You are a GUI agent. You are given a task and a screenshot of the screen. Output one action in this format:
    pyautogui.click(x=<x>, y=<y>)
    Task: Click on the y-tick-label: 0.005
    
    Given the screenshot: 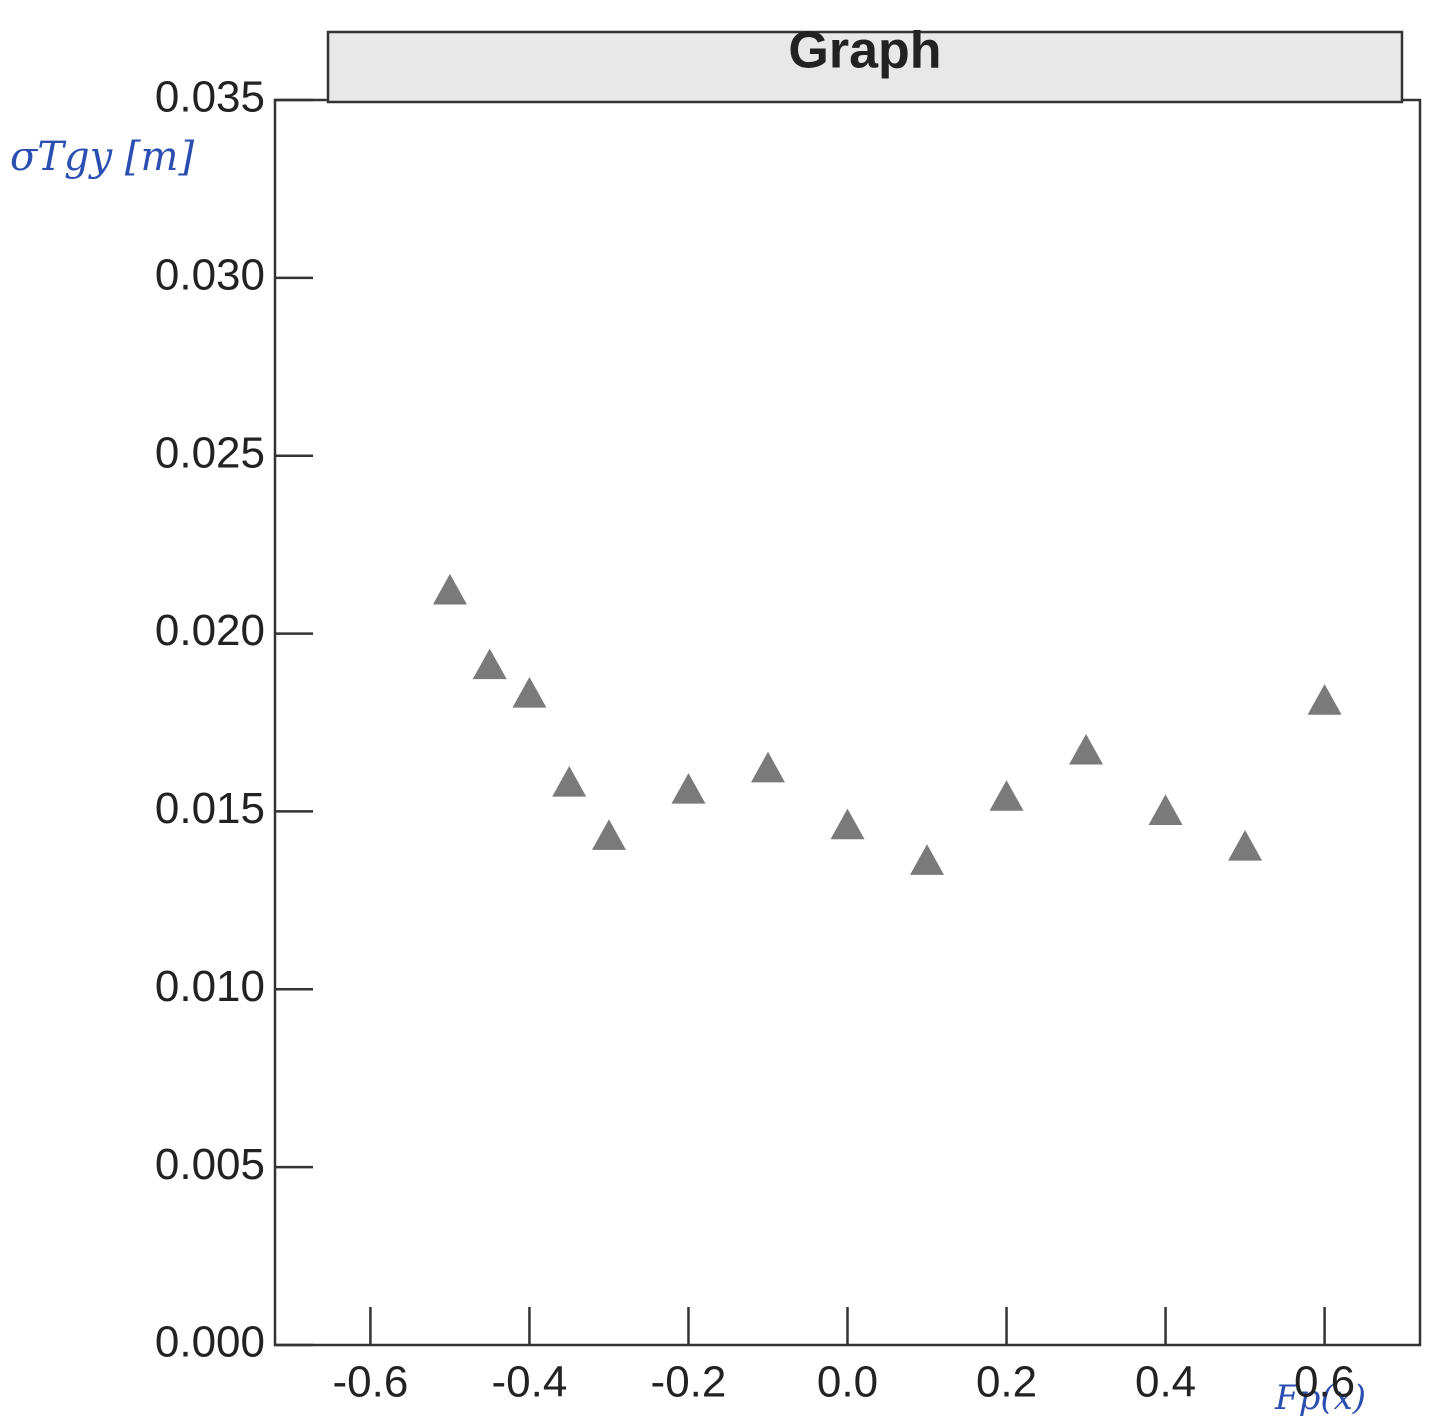 What is the action you would take?
    pyautogui.click(x=210, y=1164)
    